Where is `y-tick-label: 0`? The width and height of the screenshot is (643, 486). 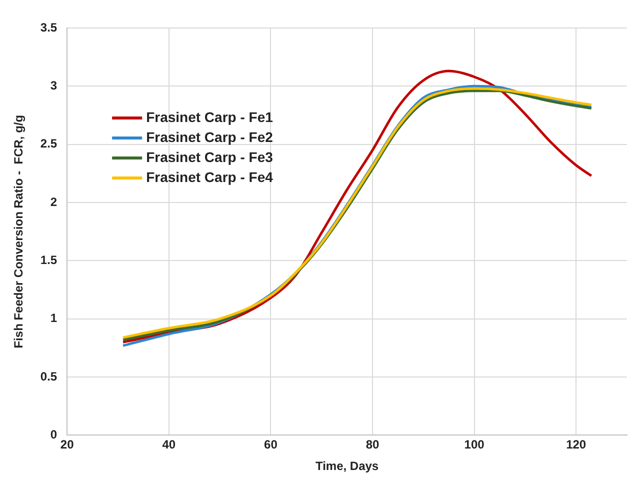
y-tick-label: 0 is located at coordinates (54, 435).